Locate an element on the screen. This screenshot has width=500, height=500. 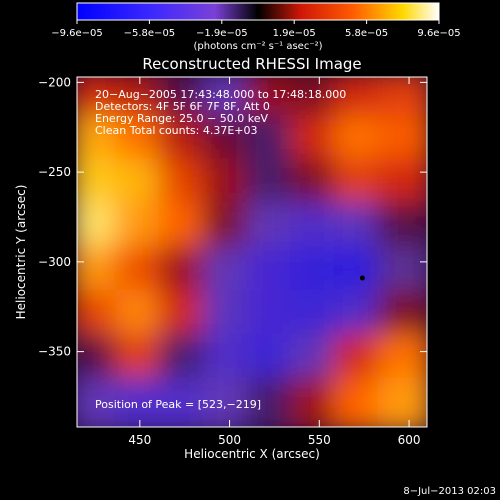
colorbar-tick-label: −5.8e−05 is located at coordinates (150, 33).